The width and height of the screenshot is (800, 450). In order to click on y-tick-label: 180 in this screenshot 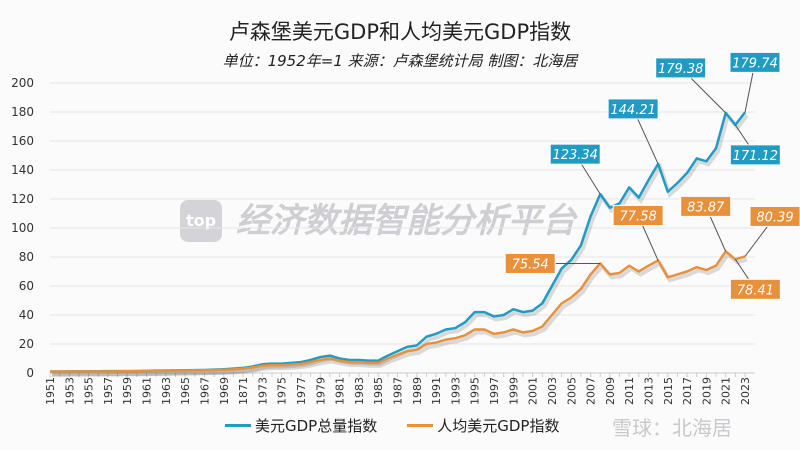, I will do `click(22, 112)`.